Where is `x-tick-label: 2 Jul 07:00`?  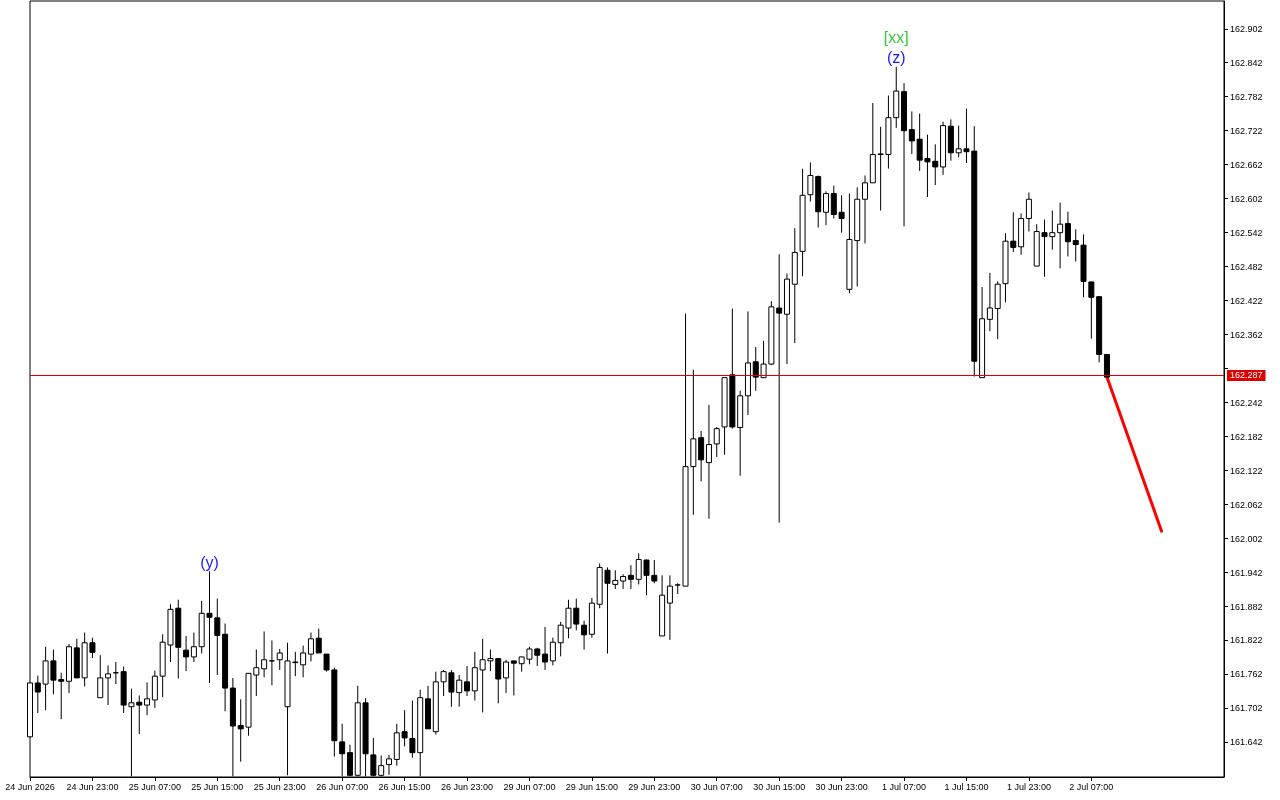 x-tick-label: 2 Jul 07:00 is located at coordinates (1091, 786).